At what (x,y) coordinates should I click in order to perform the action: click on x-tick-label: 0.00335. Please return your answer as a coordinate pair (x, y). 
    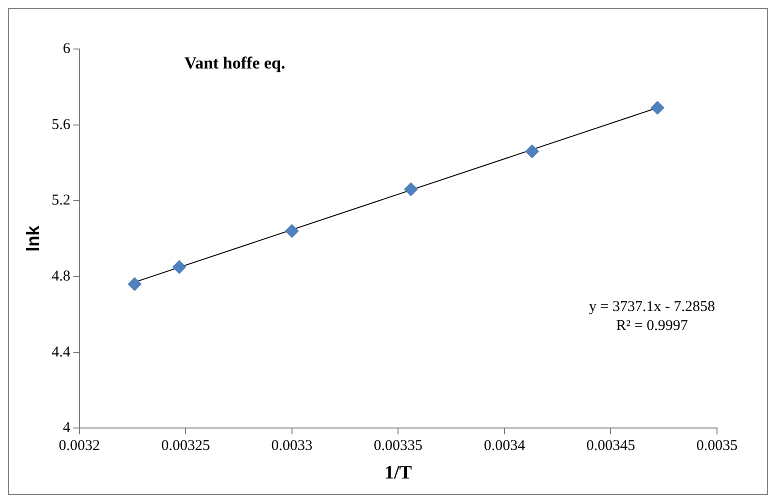
    Looking at the image, I should click on (398, 446).